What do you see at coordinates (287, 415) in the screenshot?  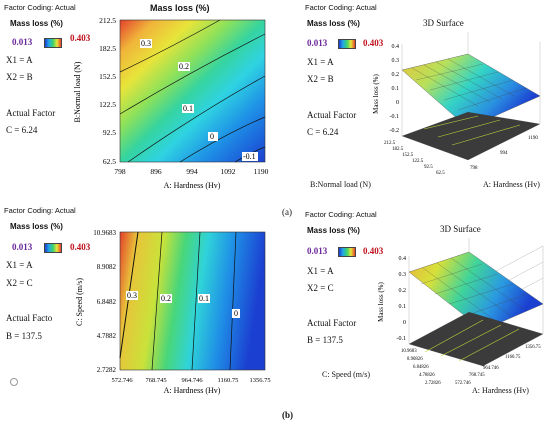 I see `subfigure-label-b: (b)` at bounding box center [287, 415].